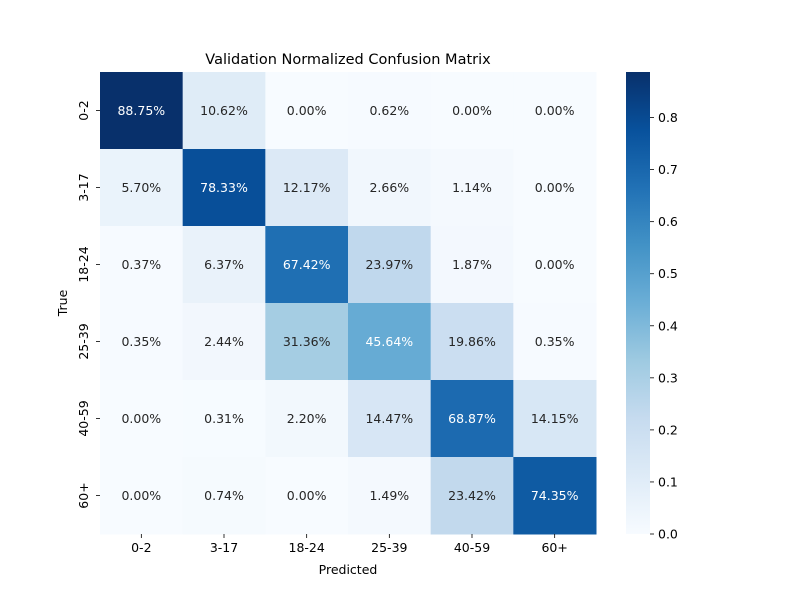  I want to click on colorbar-ticks: 0.0 0.1 0.2 0.3 0.4 0.5 0.6 0.7 0.8, so click(664, 326).